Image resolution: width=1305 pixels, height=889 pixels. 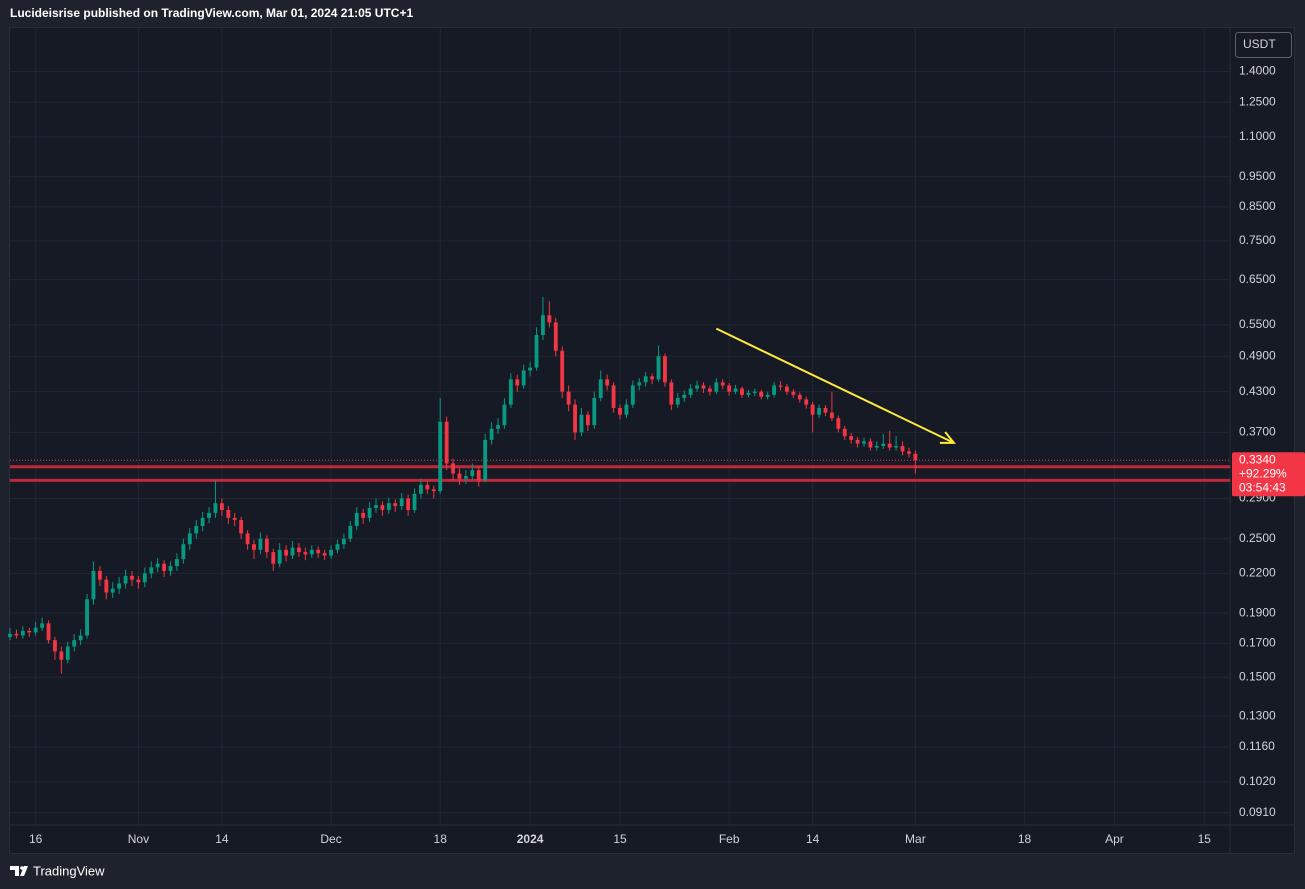 What do you see at coordinates (222, 839) in the screenshot?
I see `x-tick-label: 14` at bounding box center [222, 839].